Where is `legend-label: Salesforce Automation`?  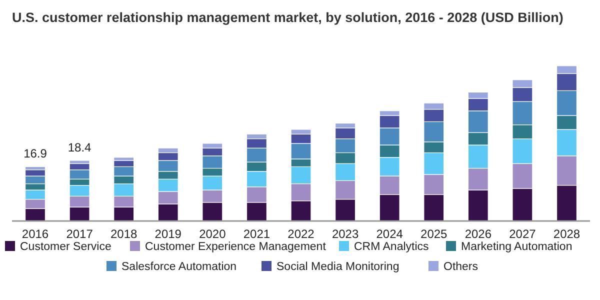 legend-label: Salesforce Automation is located at coordinates (179, 267).